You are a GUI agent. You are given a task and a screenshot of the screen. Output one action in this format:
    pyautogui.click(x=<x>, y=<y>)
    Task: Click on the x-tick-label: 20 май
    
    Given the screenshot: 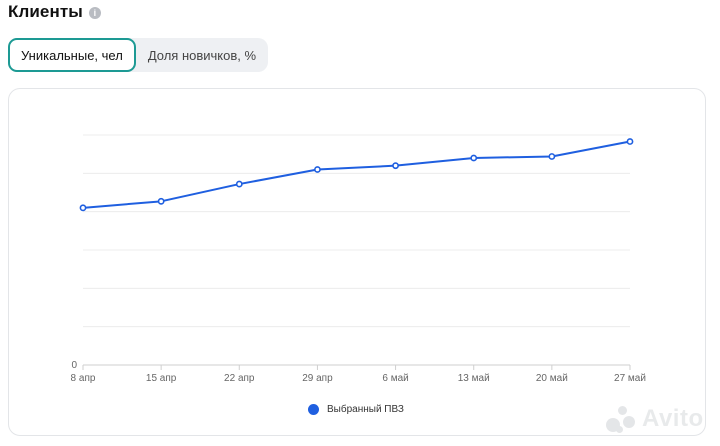 What is the action you would take?
    pyautogui.click(x=552, y=378)
    